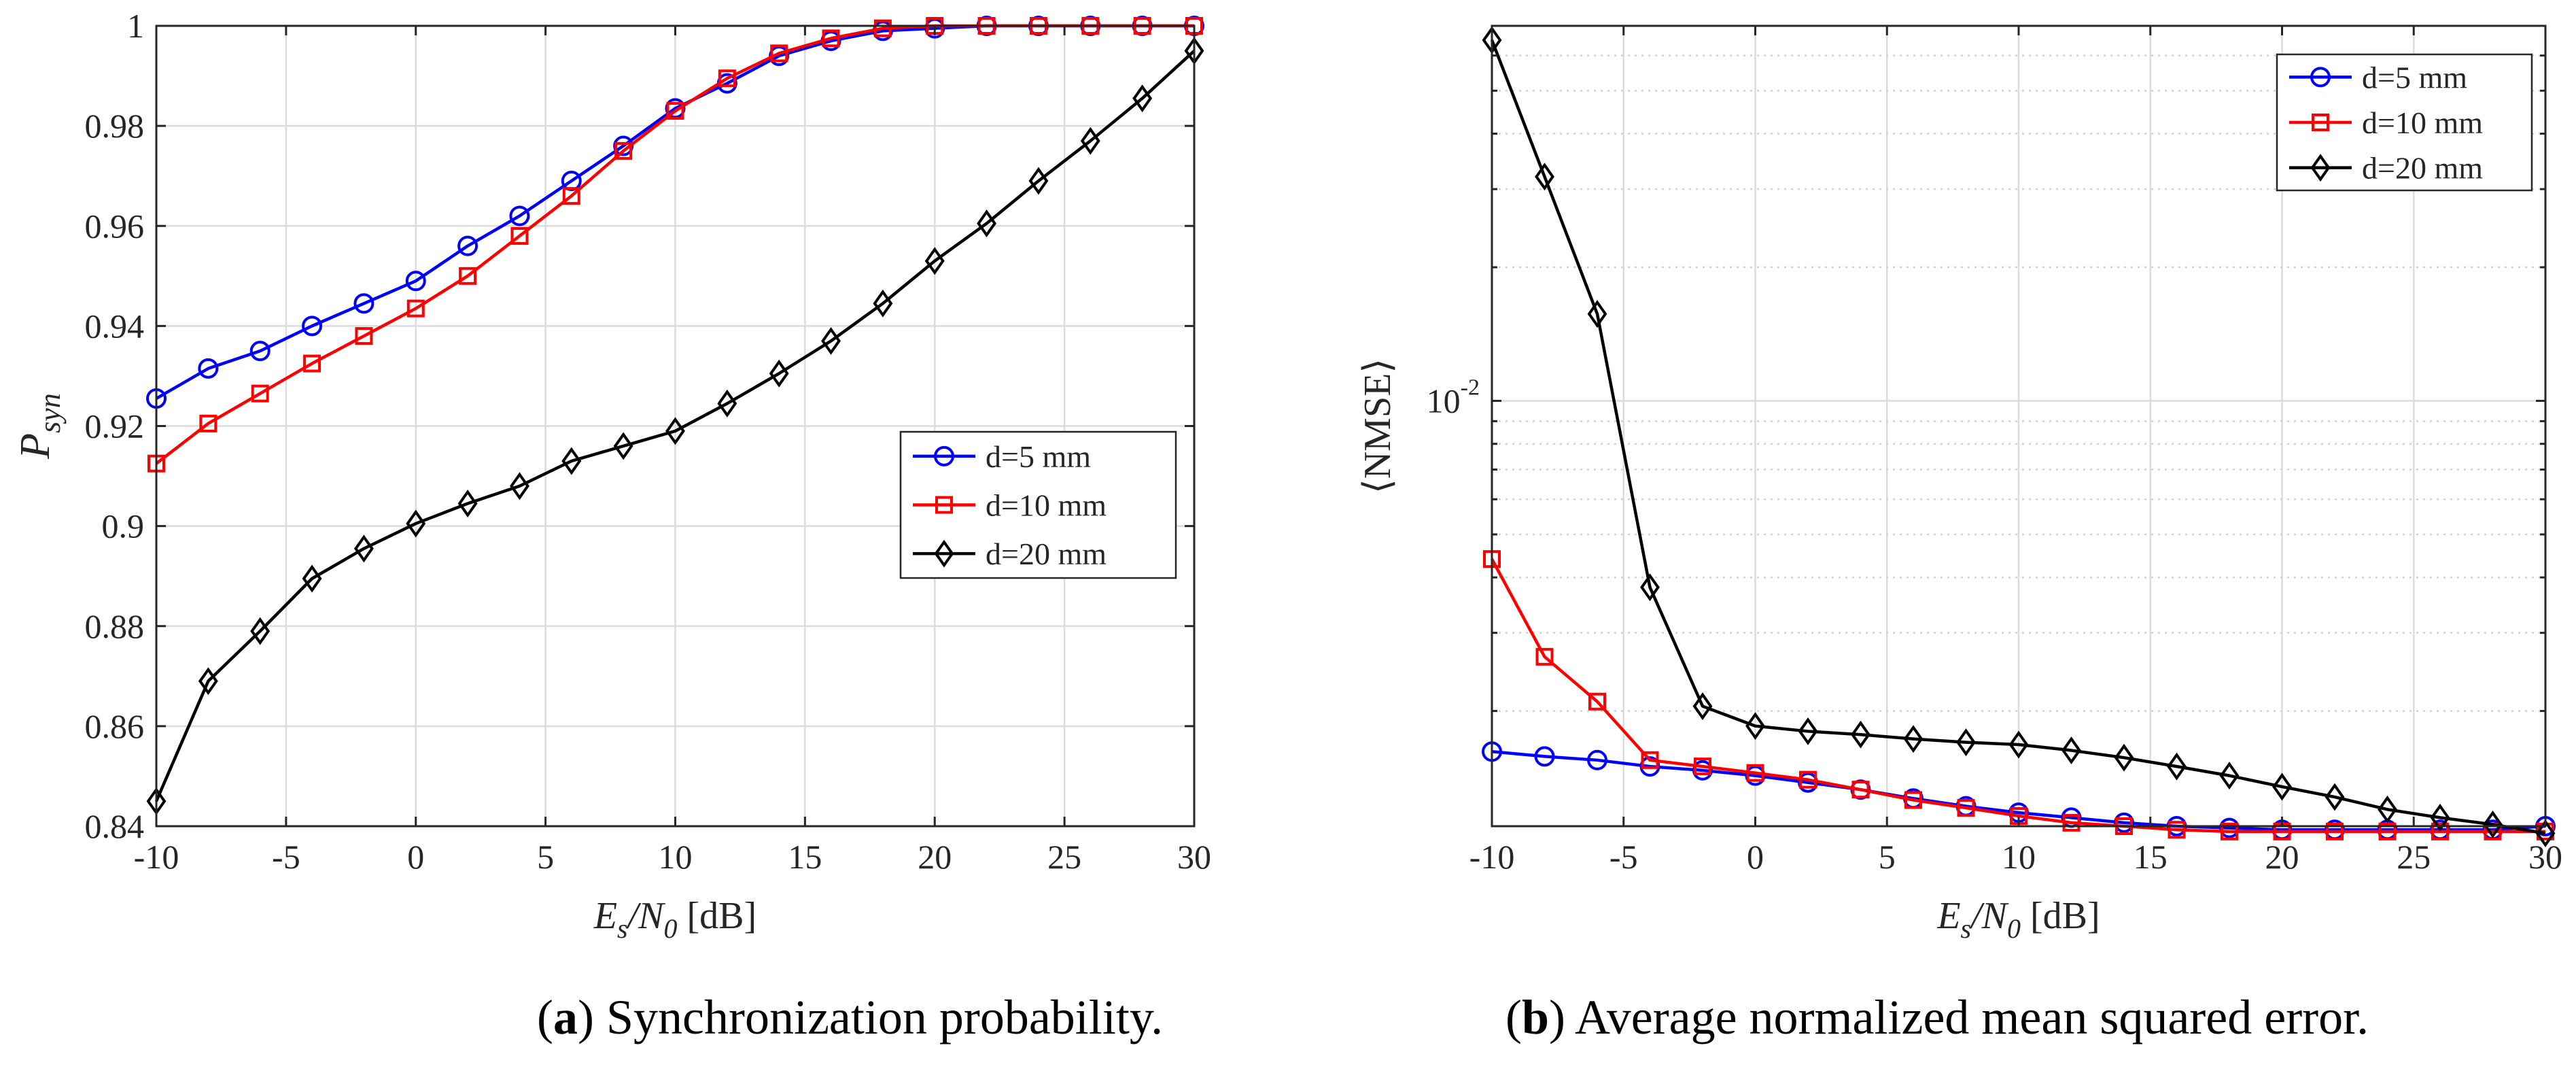 The image size is (2576, 1071). I want to click on panel-a-x-tick-label: -10, so click(156, 857).